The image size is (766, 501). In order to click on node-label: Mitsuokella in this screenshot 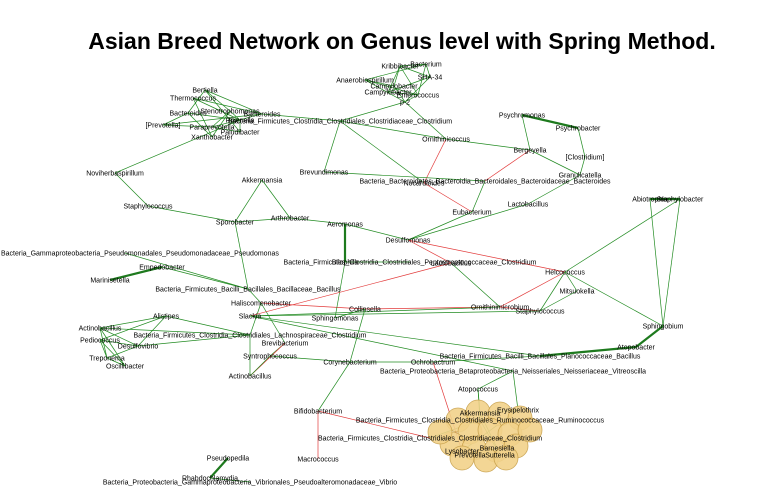, I will do `click(576, 292)`.